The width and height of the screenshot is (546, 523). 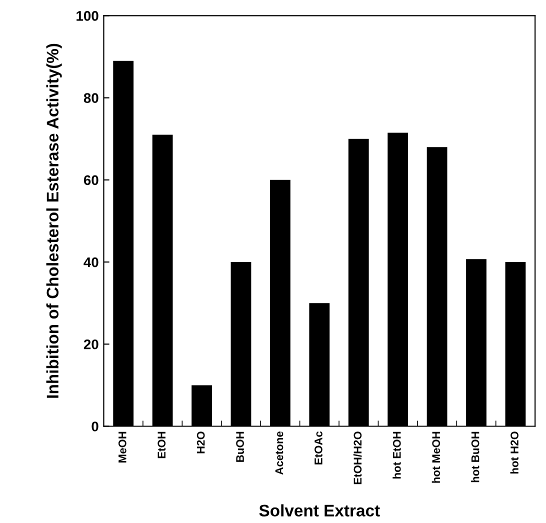 What do you see at coordinates (279, 453) in the screenshot?
I see `x-tick-label: Acetone` at bounding box center [279, 453].